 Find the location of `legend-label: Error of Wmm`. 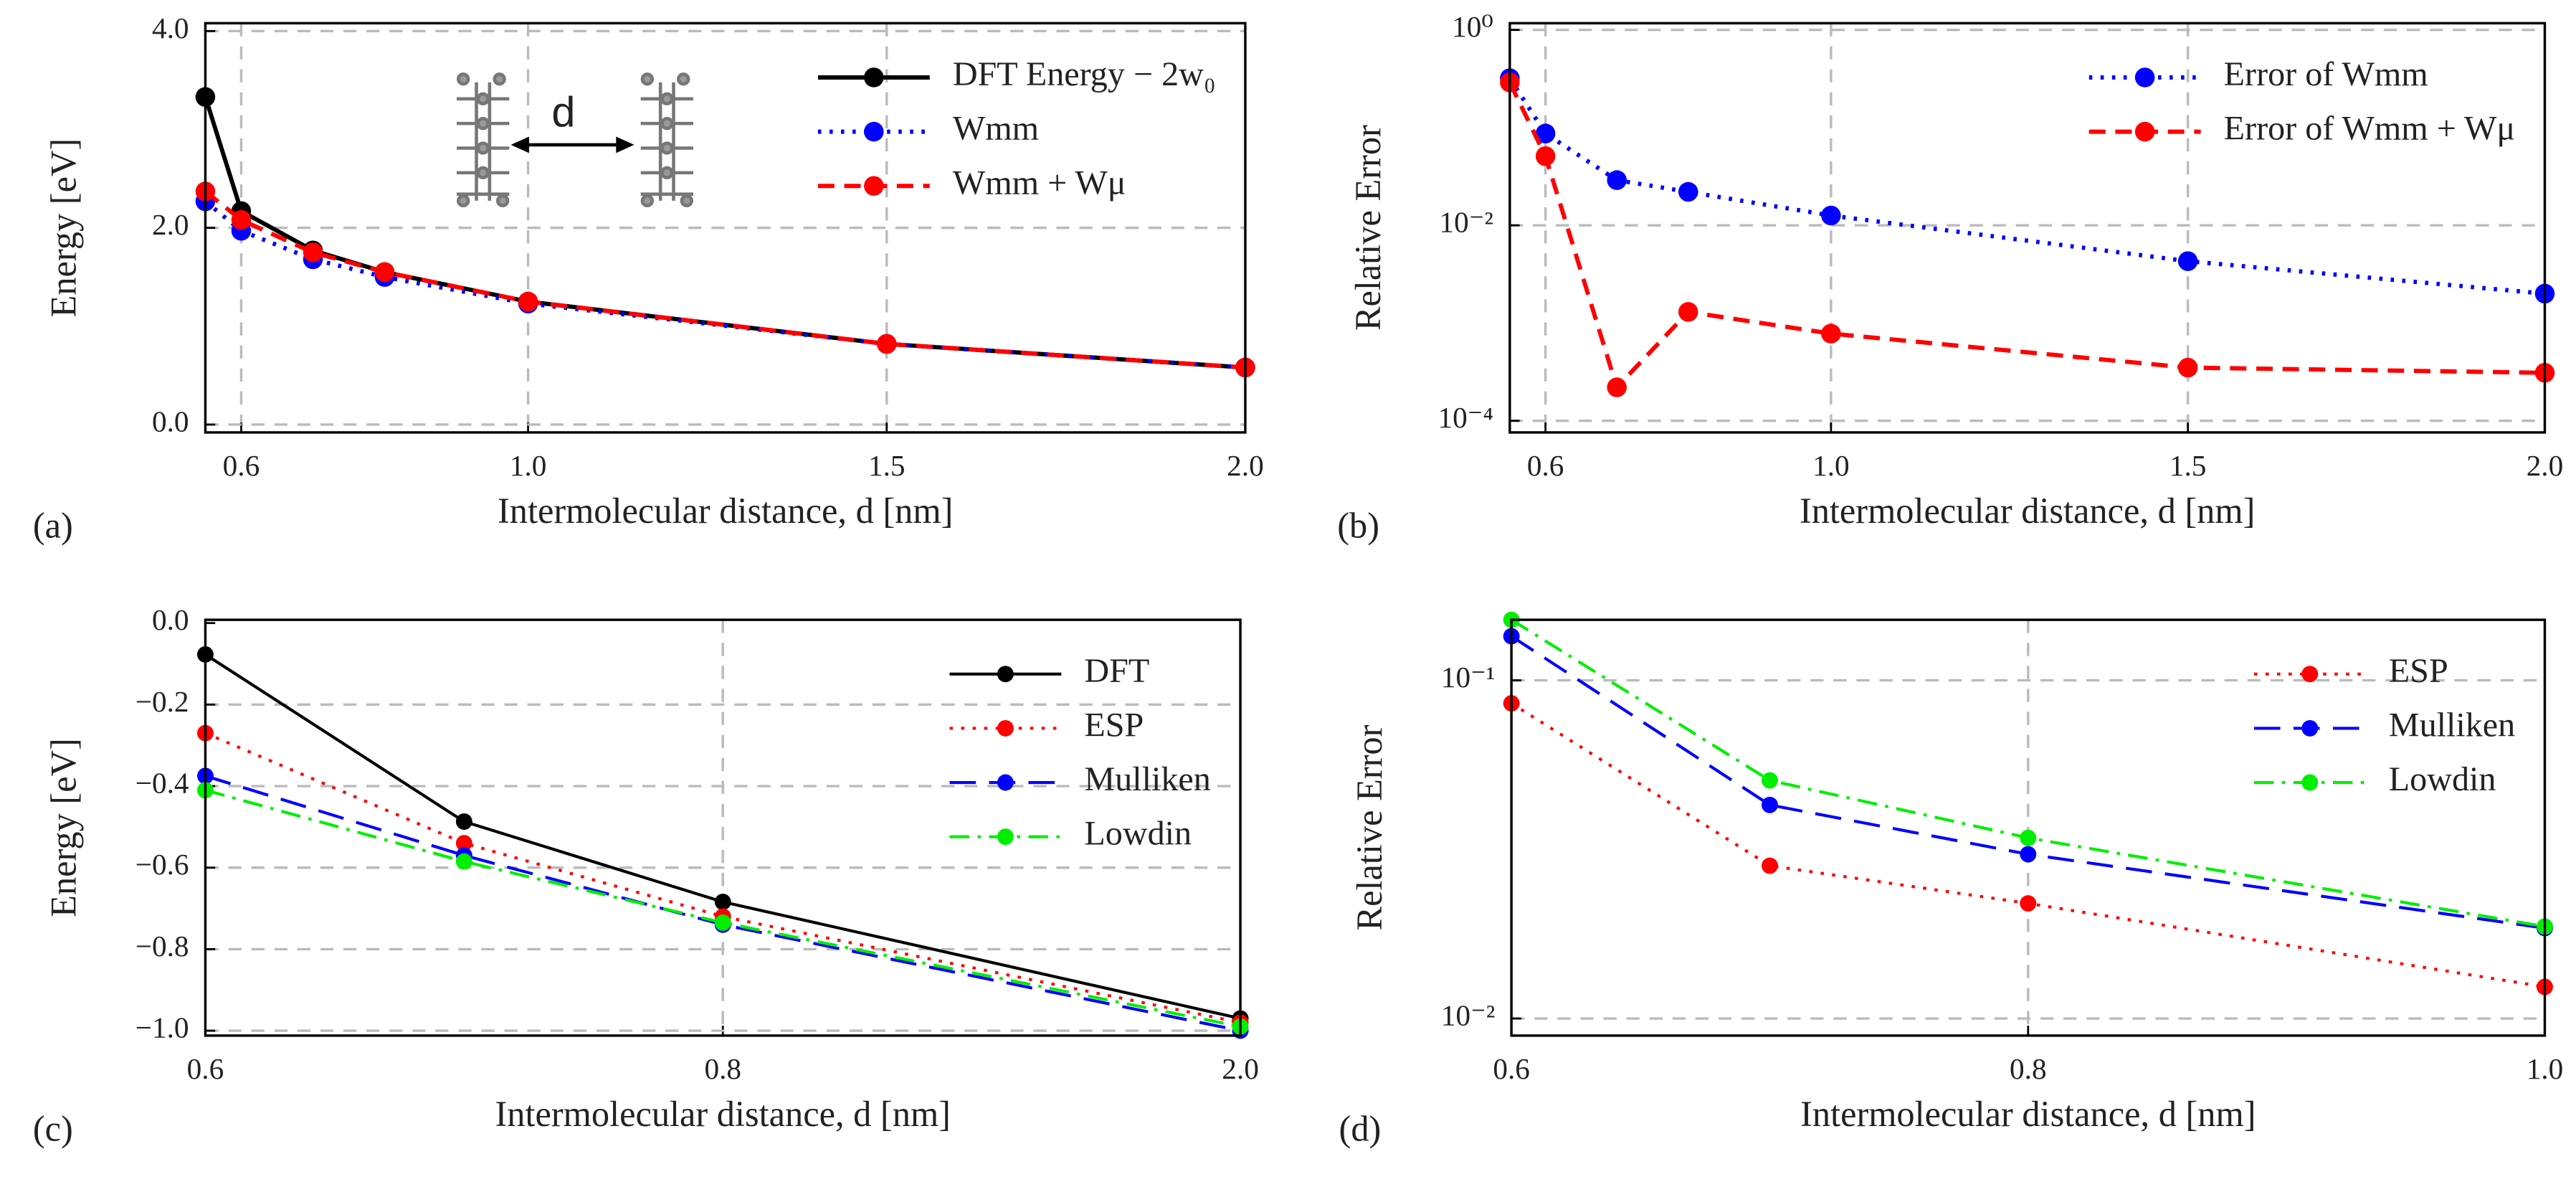

legend-label: Error of Wmm is located at coordinates (2326, 74).